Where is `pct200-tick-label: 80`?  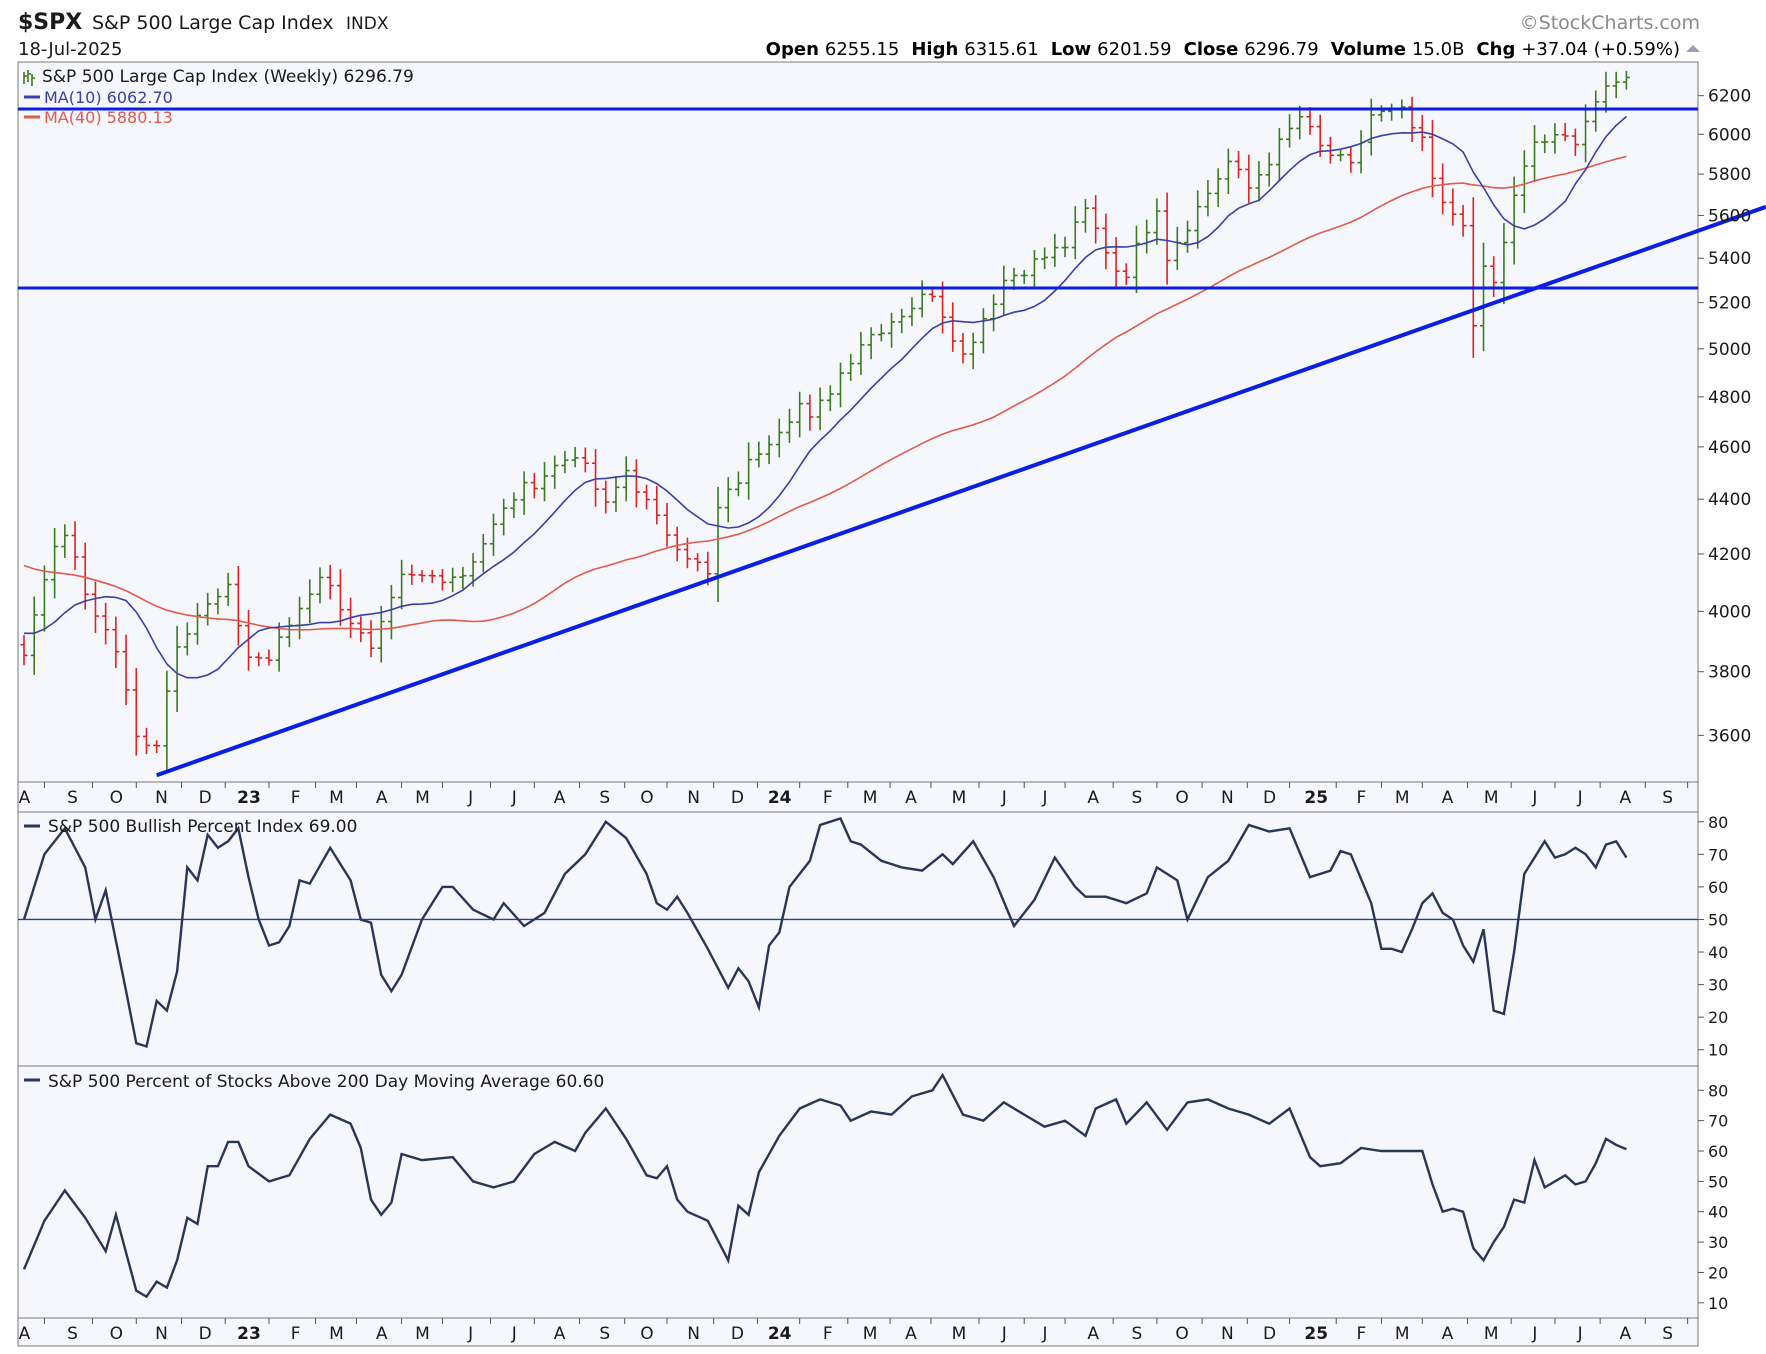
pct200-tick-label: 80 is located at coordinates (1718, 1090).